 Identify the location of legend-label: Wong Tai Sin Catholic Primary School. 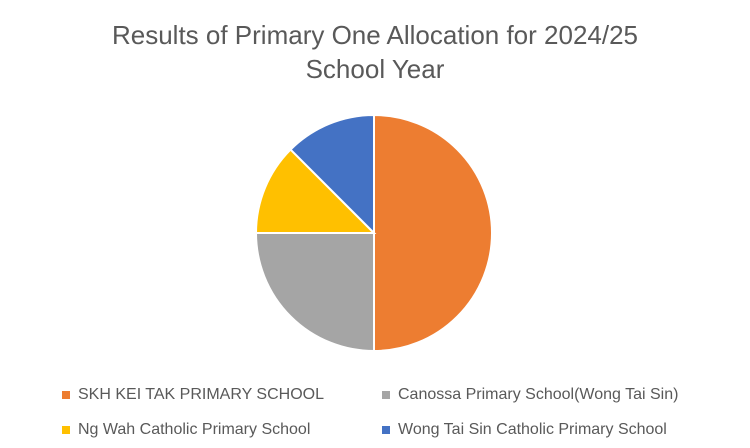
(532, 429).